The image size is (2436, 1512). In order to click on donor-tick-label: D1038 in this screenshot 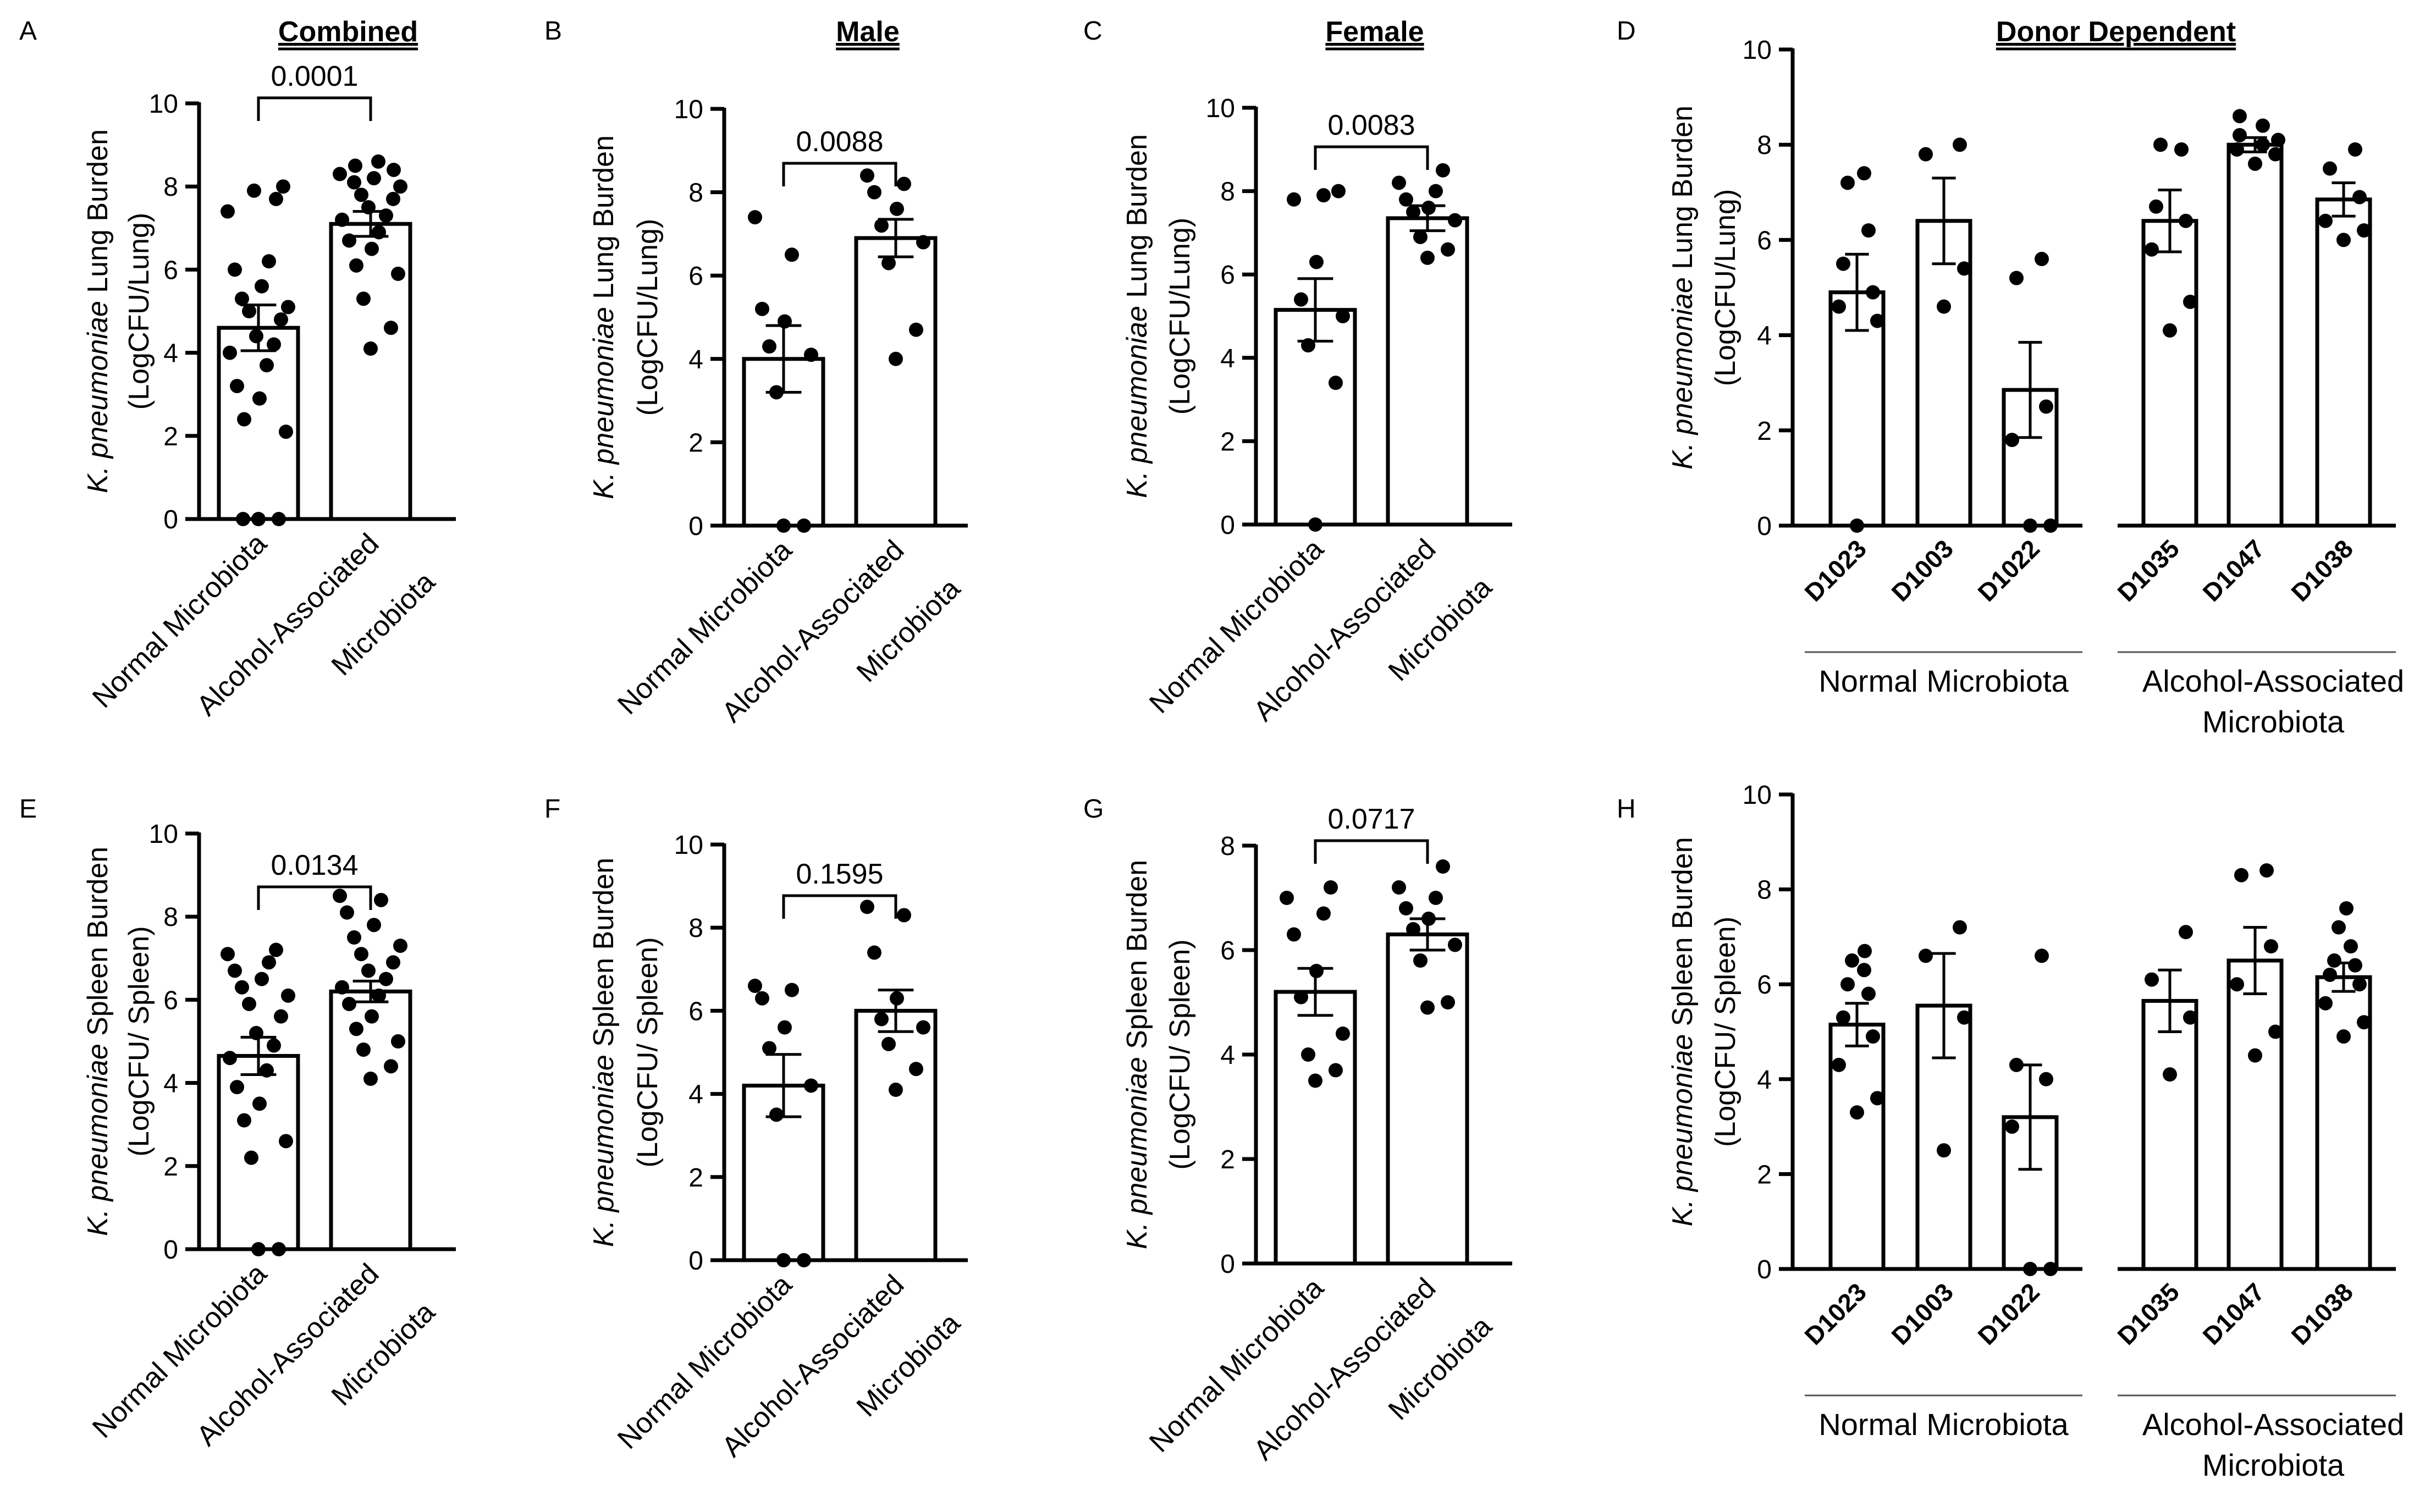, I will do `click(2321, 1313)`.